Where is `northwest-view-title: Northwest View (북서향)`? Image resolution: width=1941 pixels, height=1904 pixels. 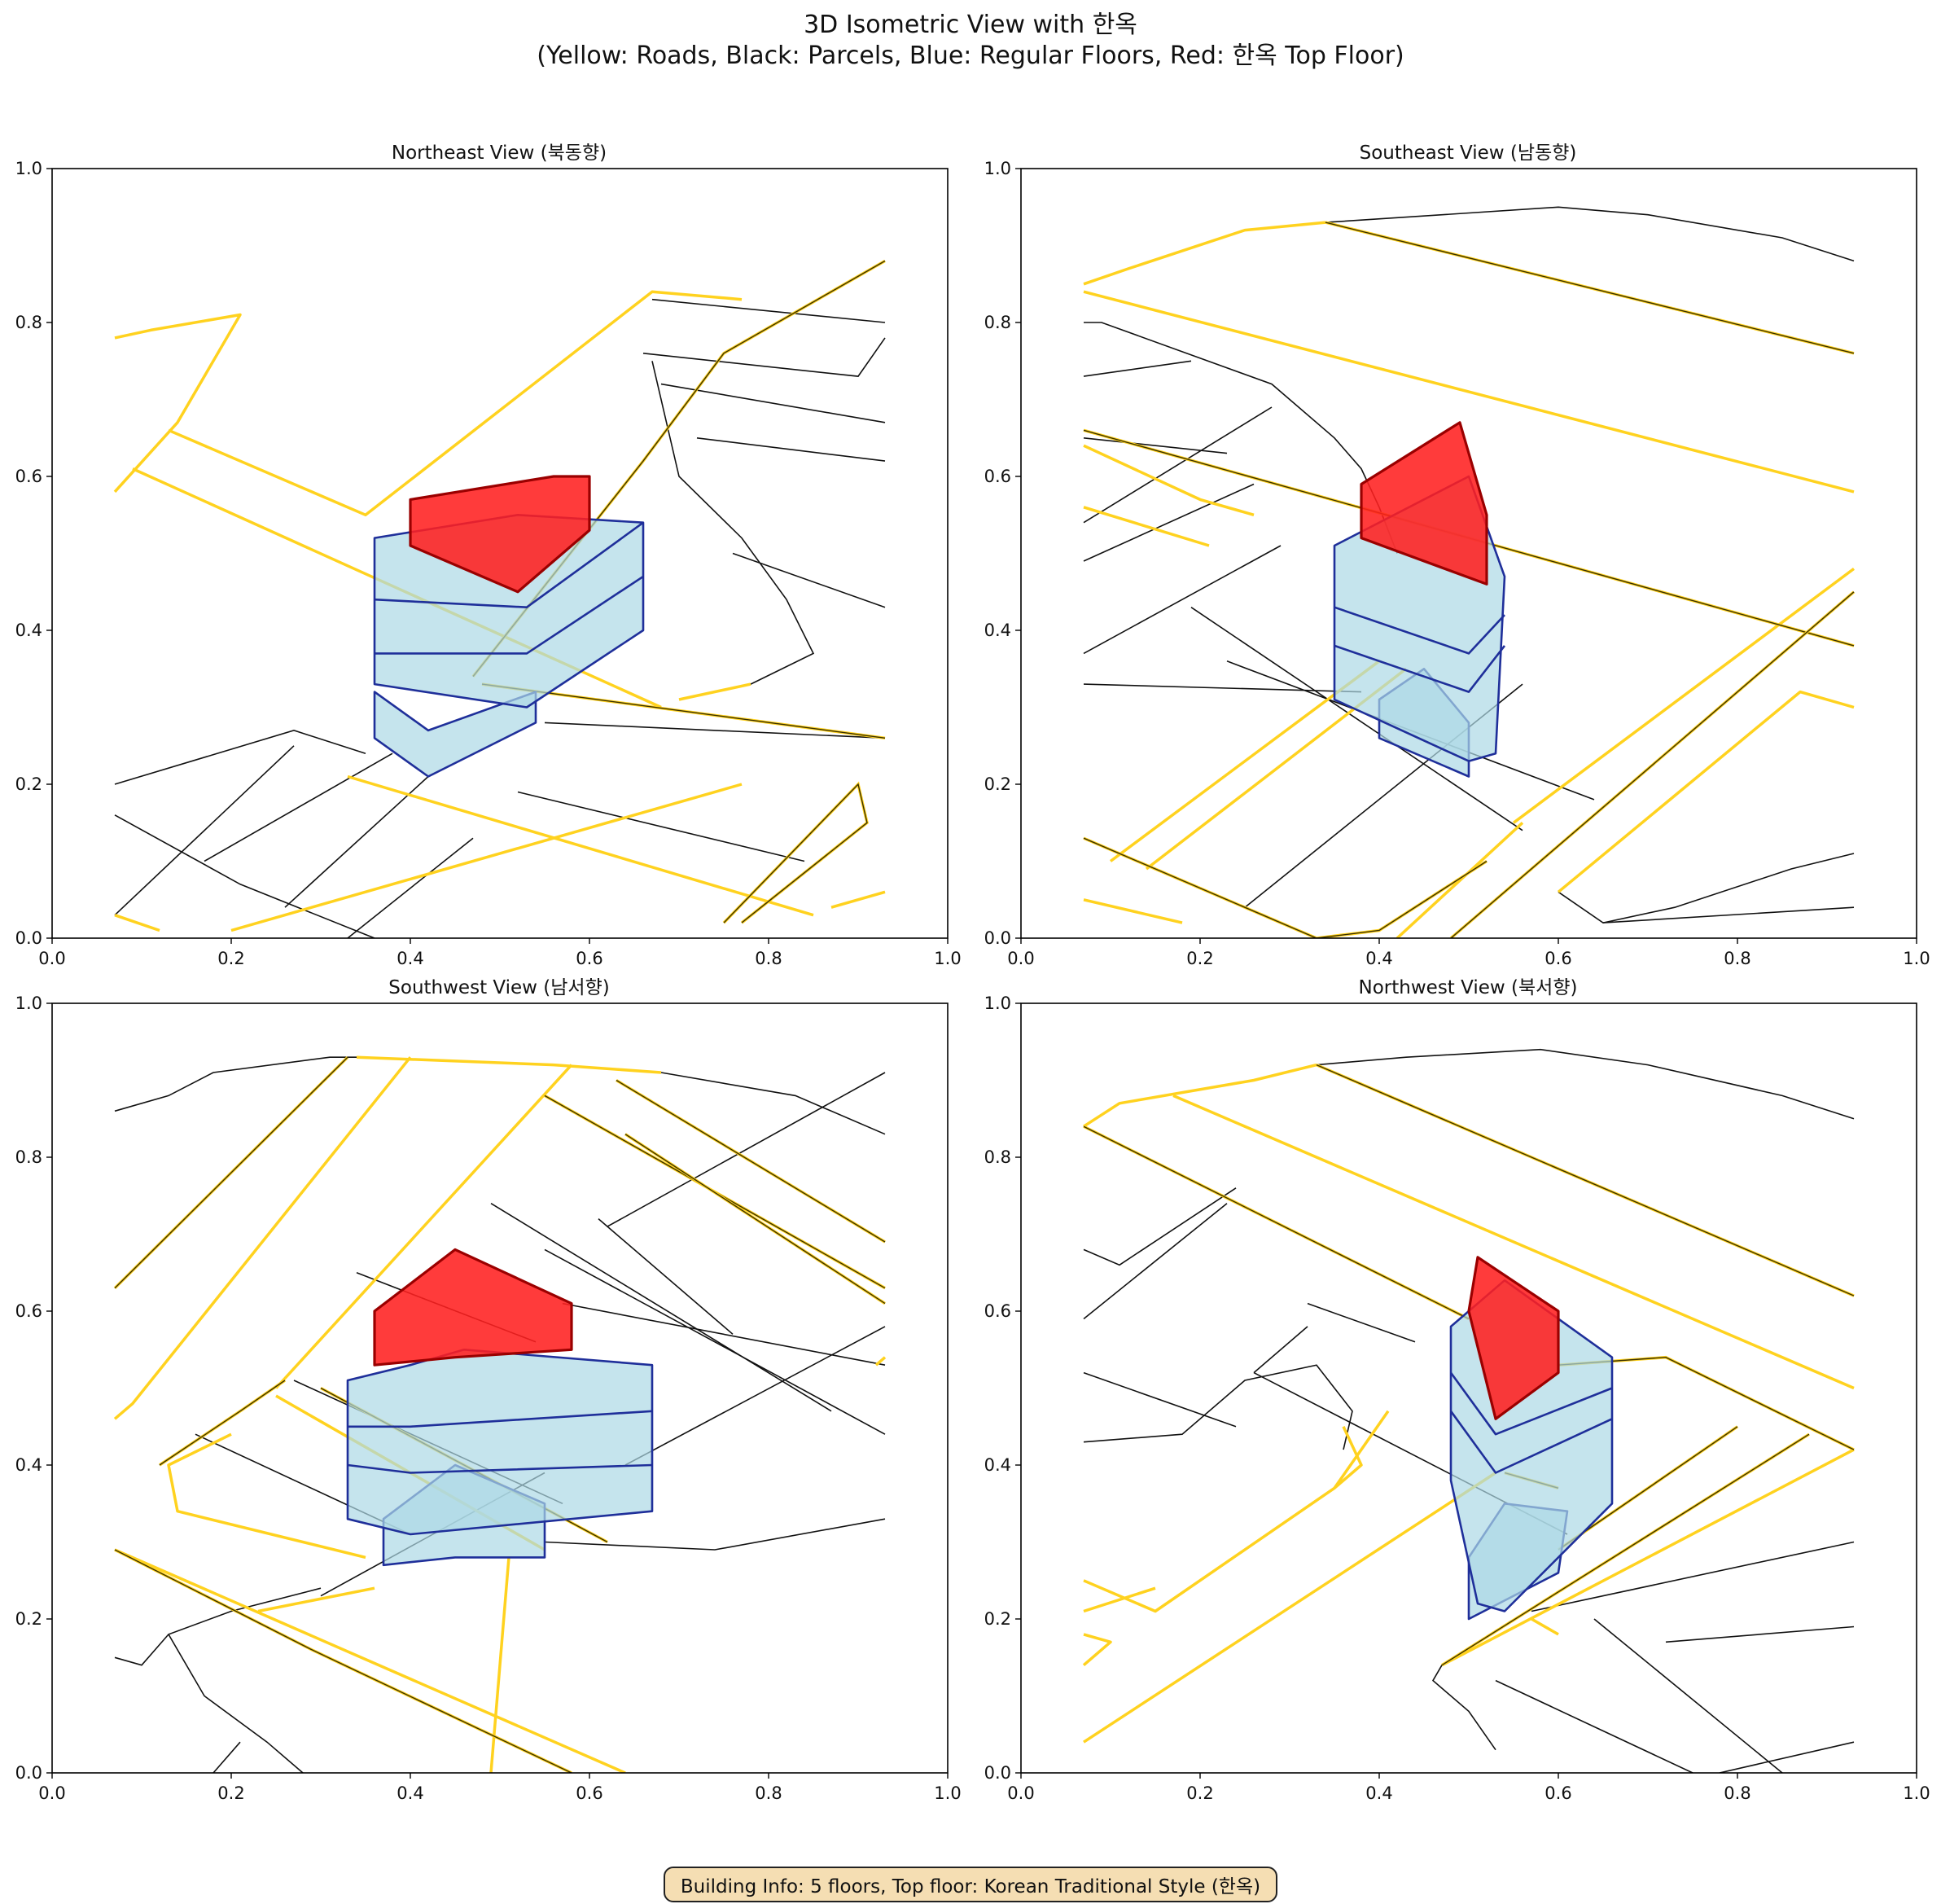 northwest-view-title: Northwest View (북서향) is located at coordinates (1468, 987).